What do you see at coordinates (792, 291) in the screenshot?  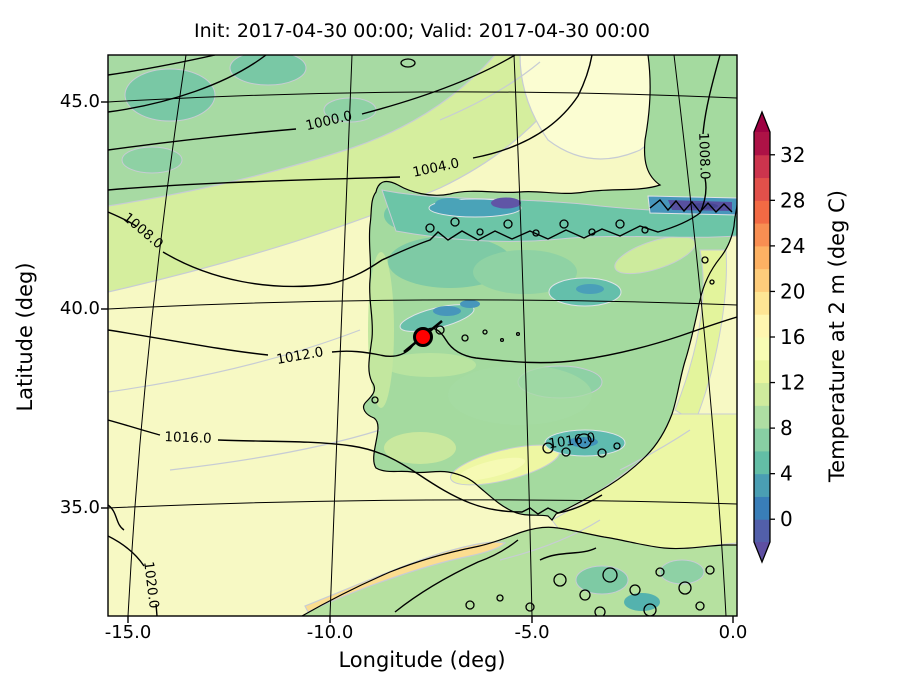 I see `colorbar-tick-label: 20` at bounding box center [792, 291].